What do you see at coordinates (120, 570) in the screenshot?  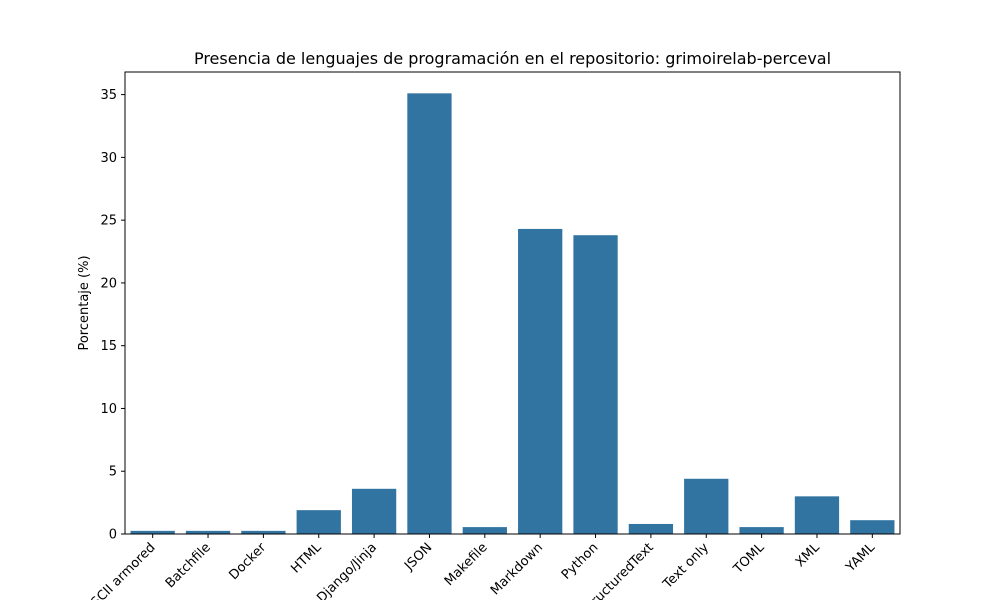 I see `x-tick-label: ASCII armored` at bounding box center [120, 570].